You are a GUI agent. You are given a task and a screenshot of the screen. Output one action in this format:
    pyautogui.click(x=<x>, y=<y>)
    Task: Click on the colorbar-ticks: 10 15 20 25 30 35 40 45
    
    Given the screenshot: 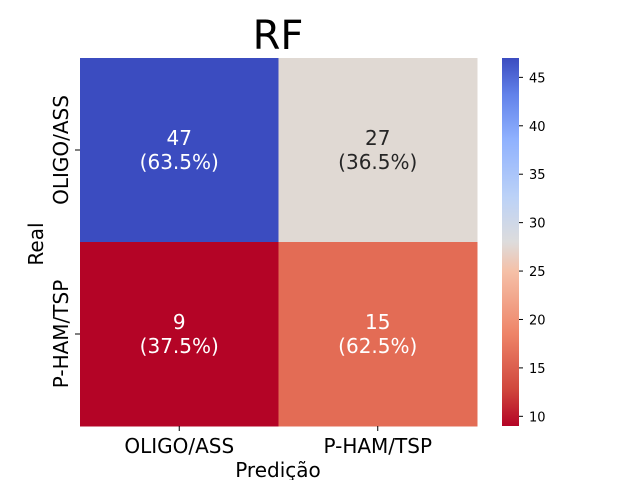 What is the action you would take?
    pyautogui.click(x=532, y=248)
    